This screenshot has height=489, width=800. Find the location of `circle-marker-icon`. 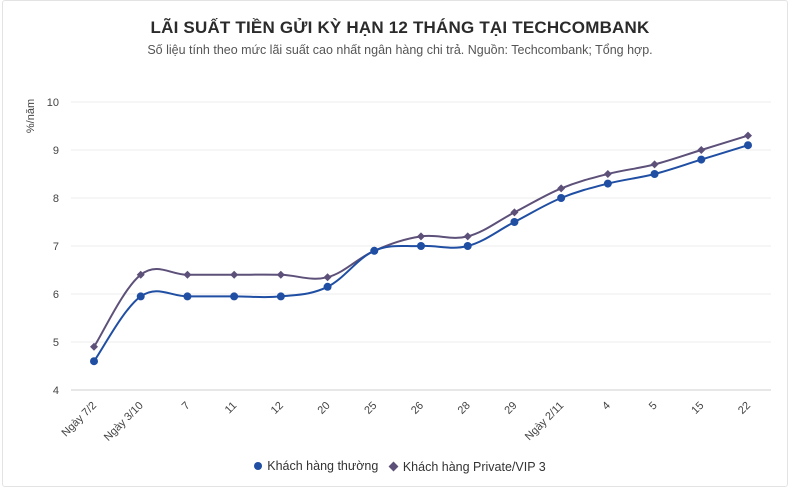

circle-marker-icon is located at coordinates (258, 466).